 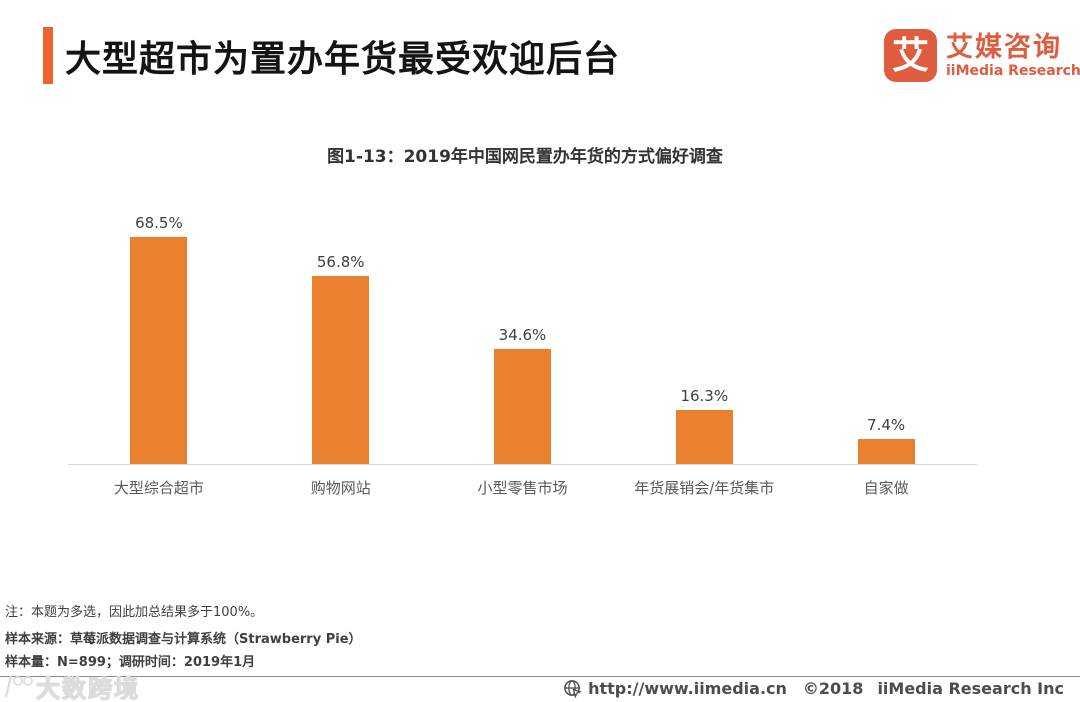 I want to click on category-label: 小型零售市场, so click(x=522, y=488).